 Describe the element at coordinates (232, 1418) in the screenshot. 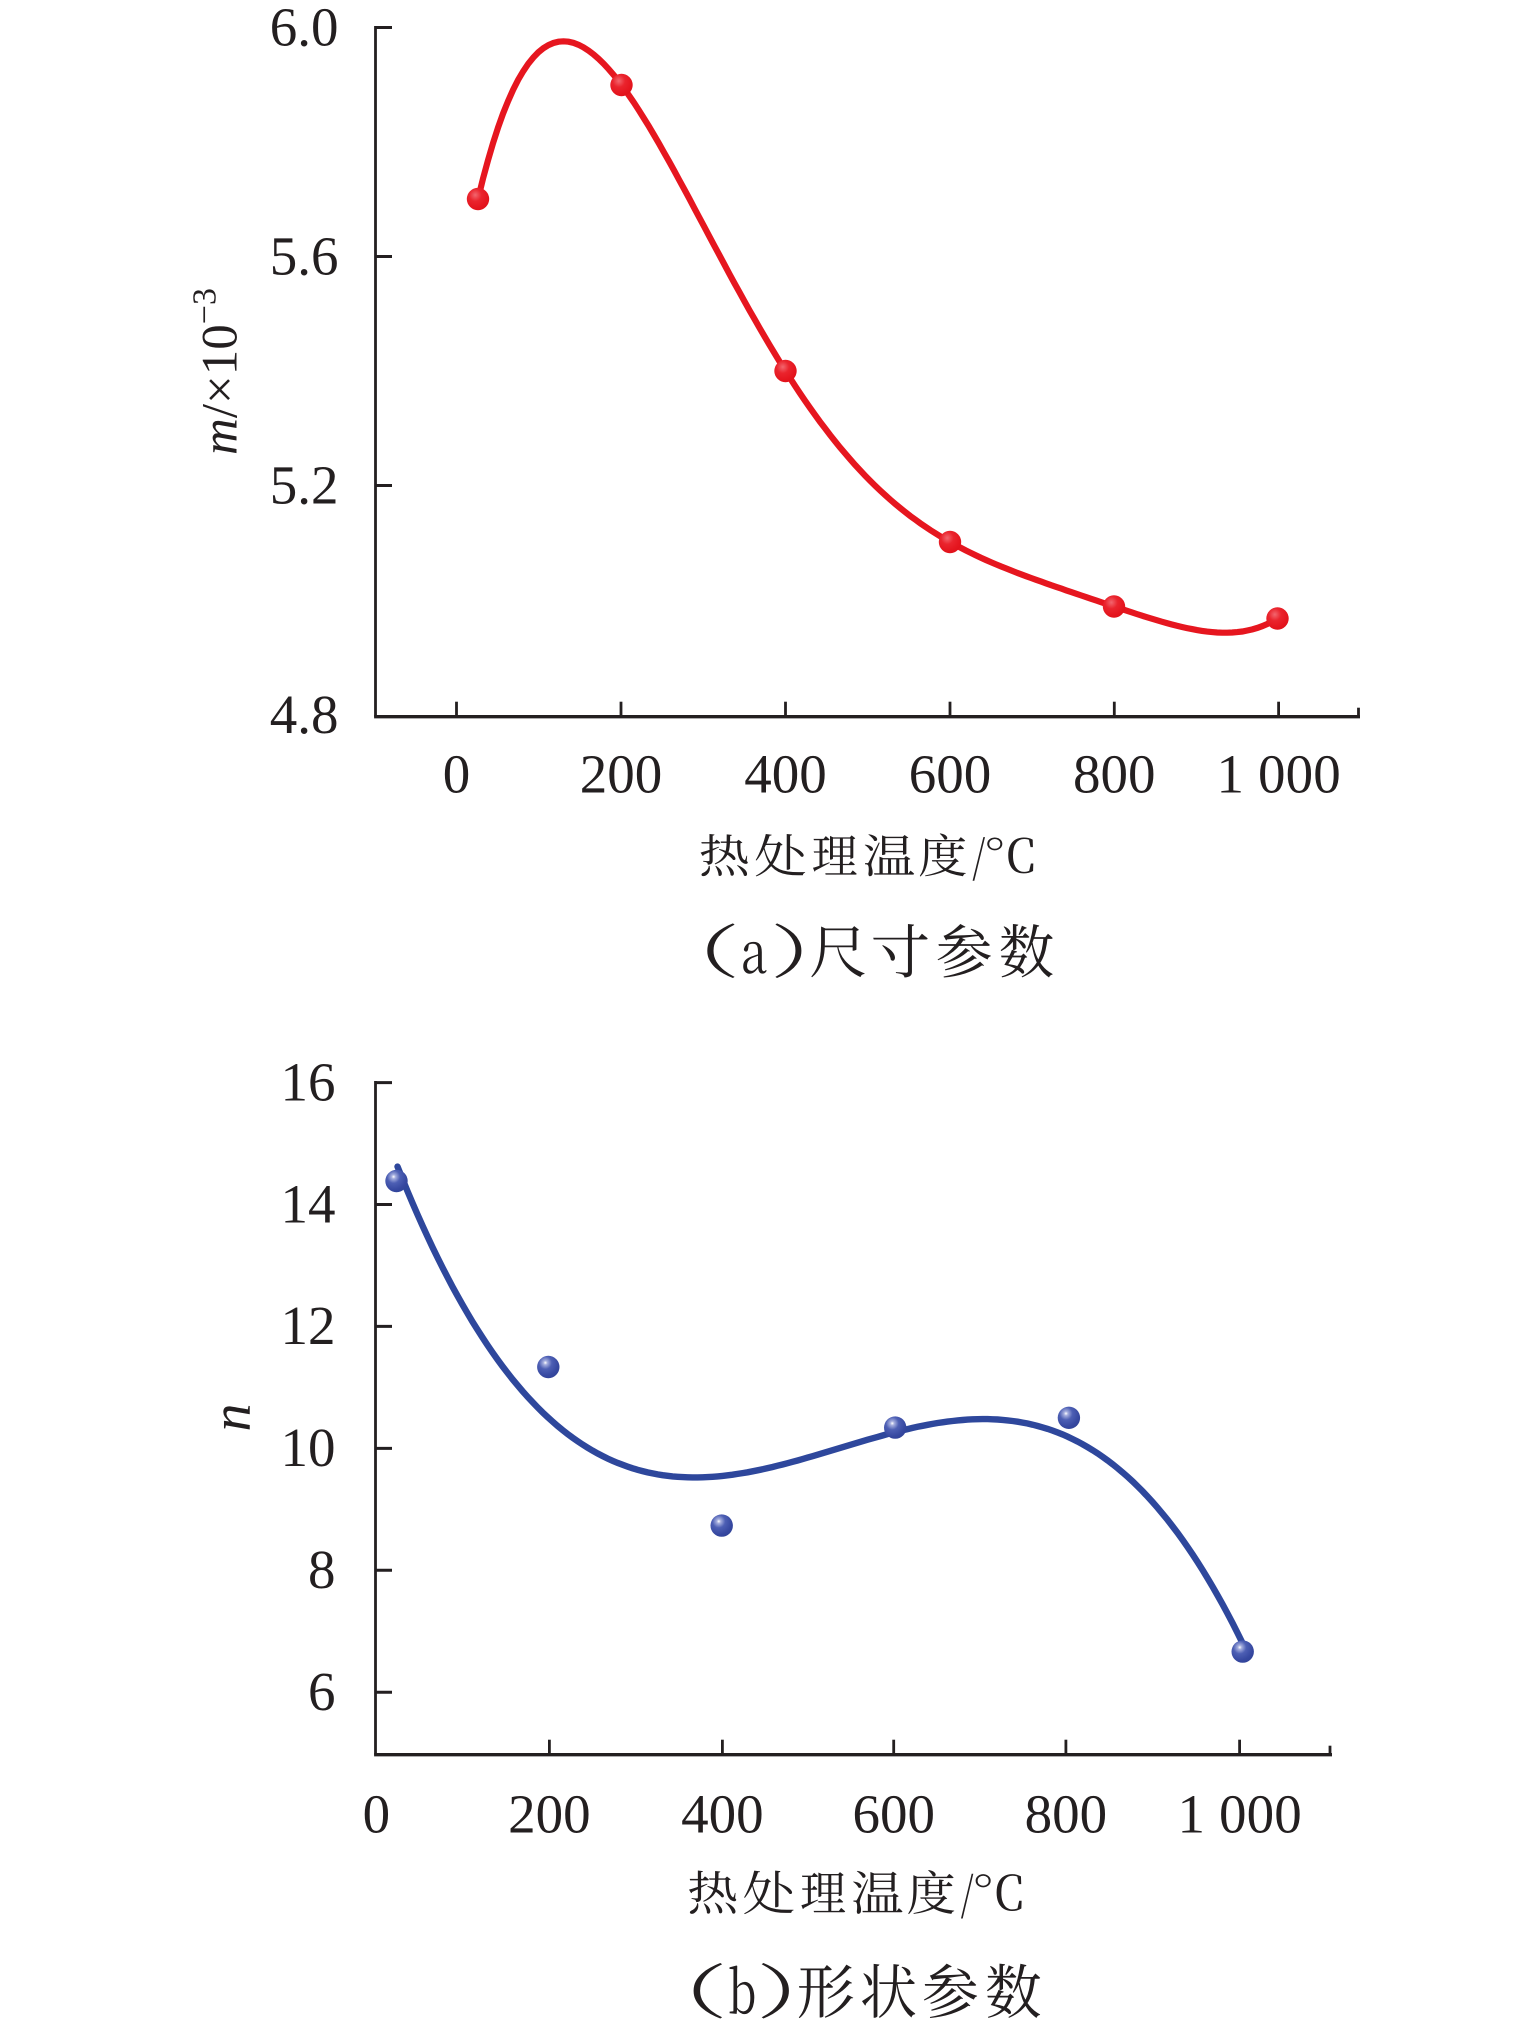

I see `svg-text: n` at that location.